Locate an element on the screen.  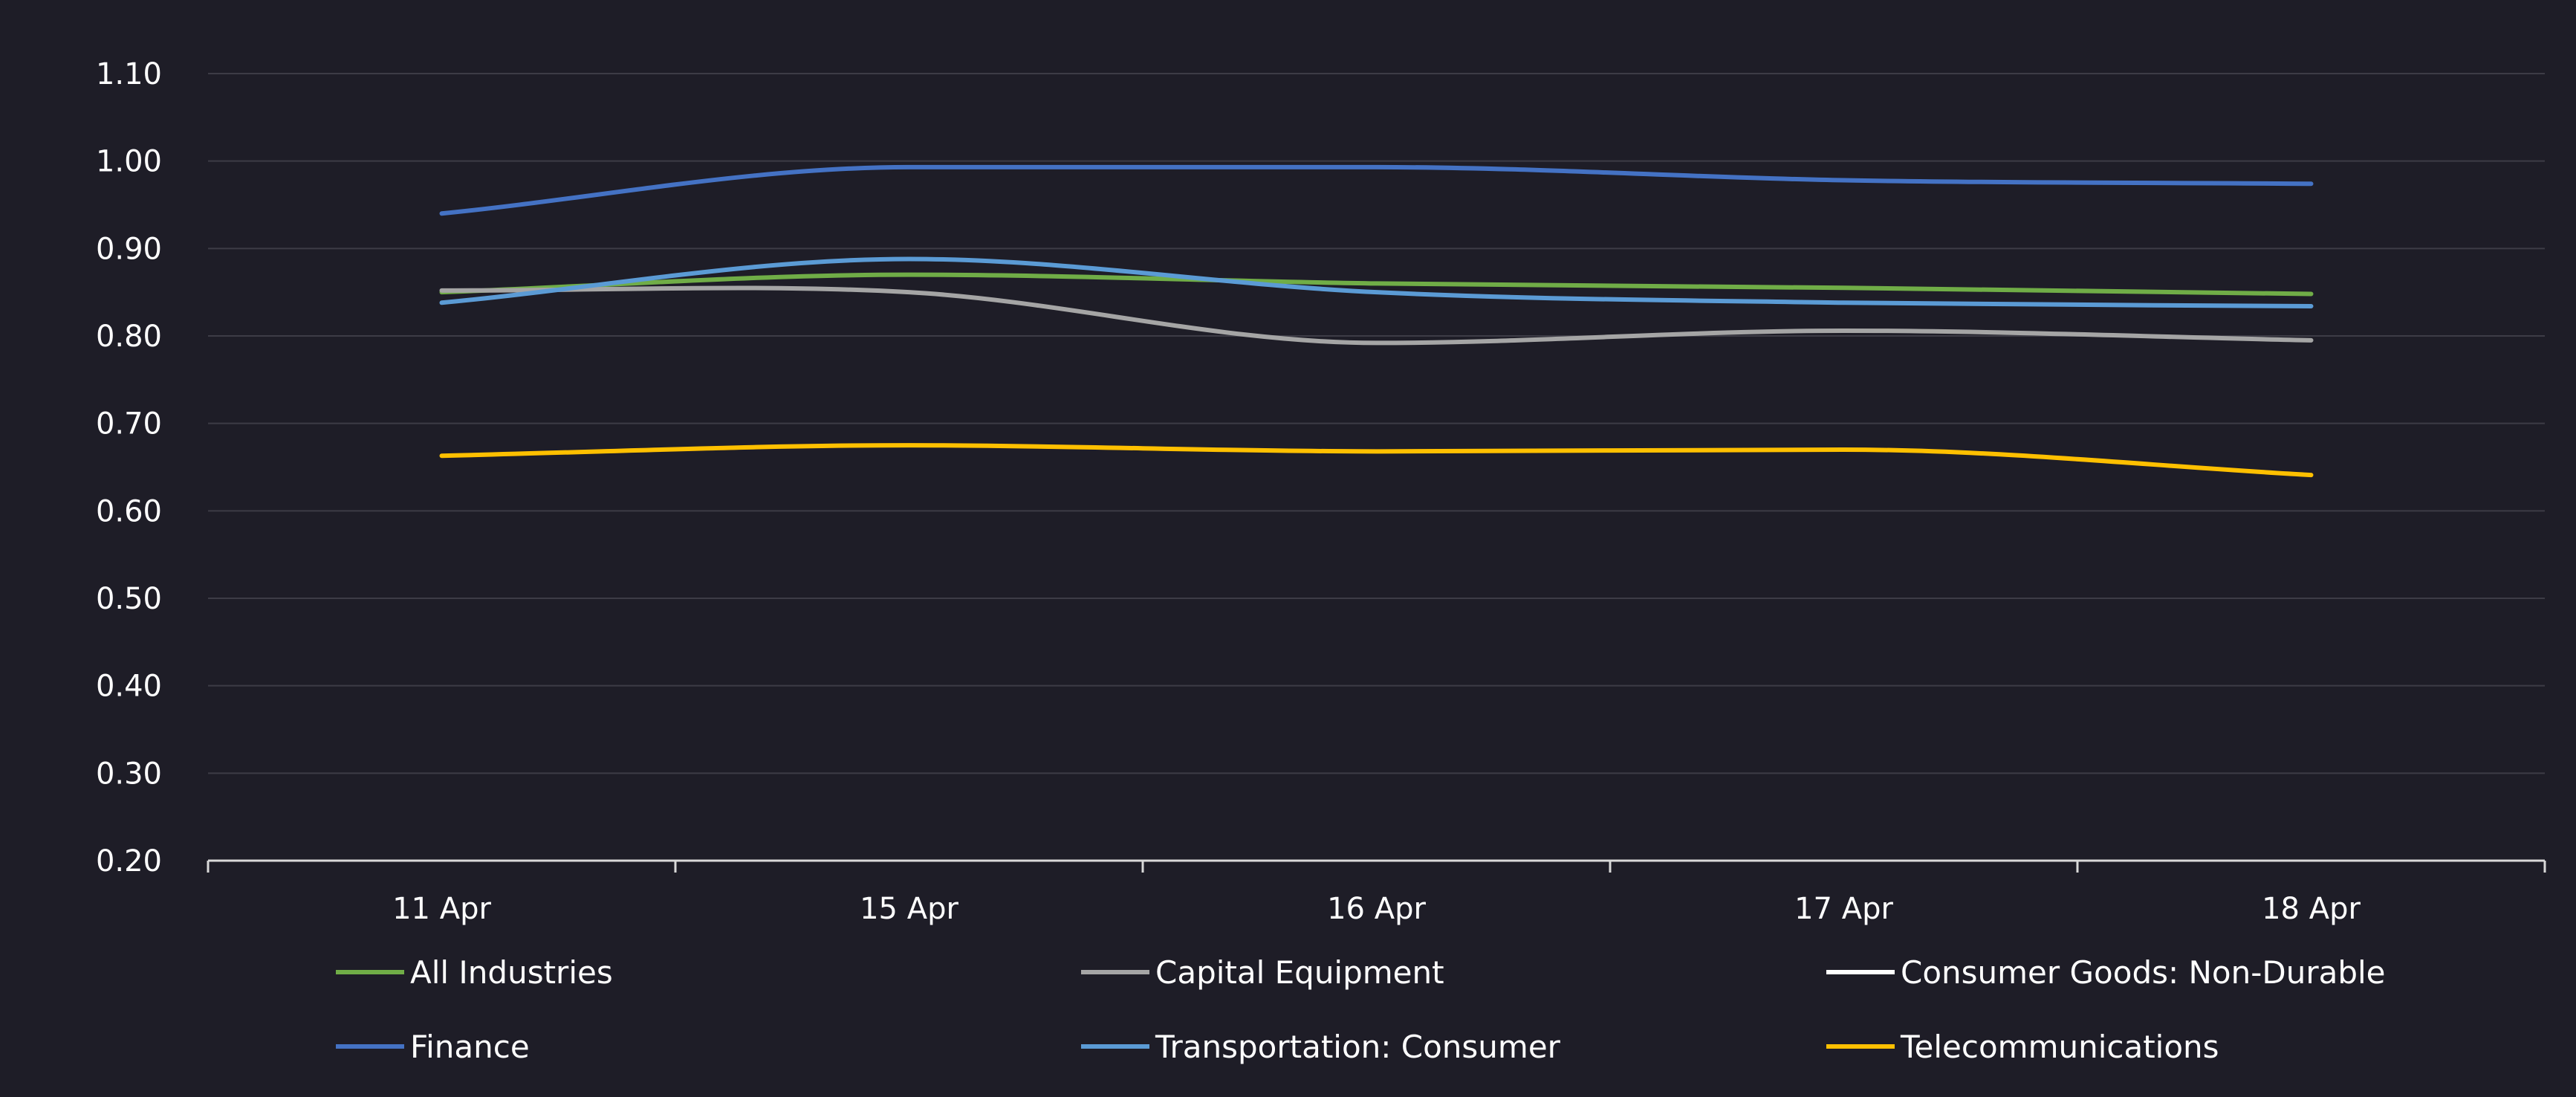
y-tick-label: 0.80 is located at coordinates (129, 337).